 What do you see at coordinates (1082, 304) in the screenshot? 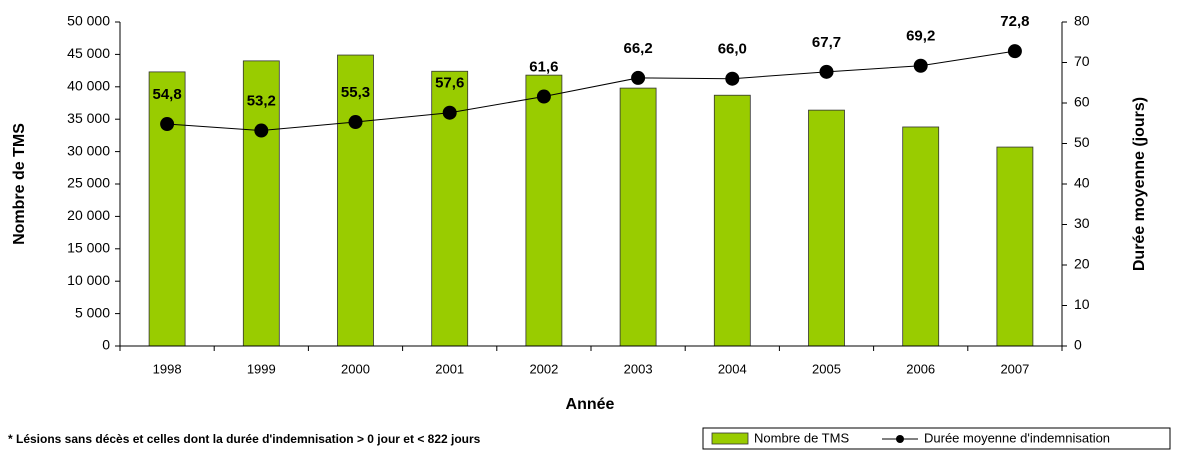
I see `y2-tick-label: 10` at bounding box center [1082, 304].